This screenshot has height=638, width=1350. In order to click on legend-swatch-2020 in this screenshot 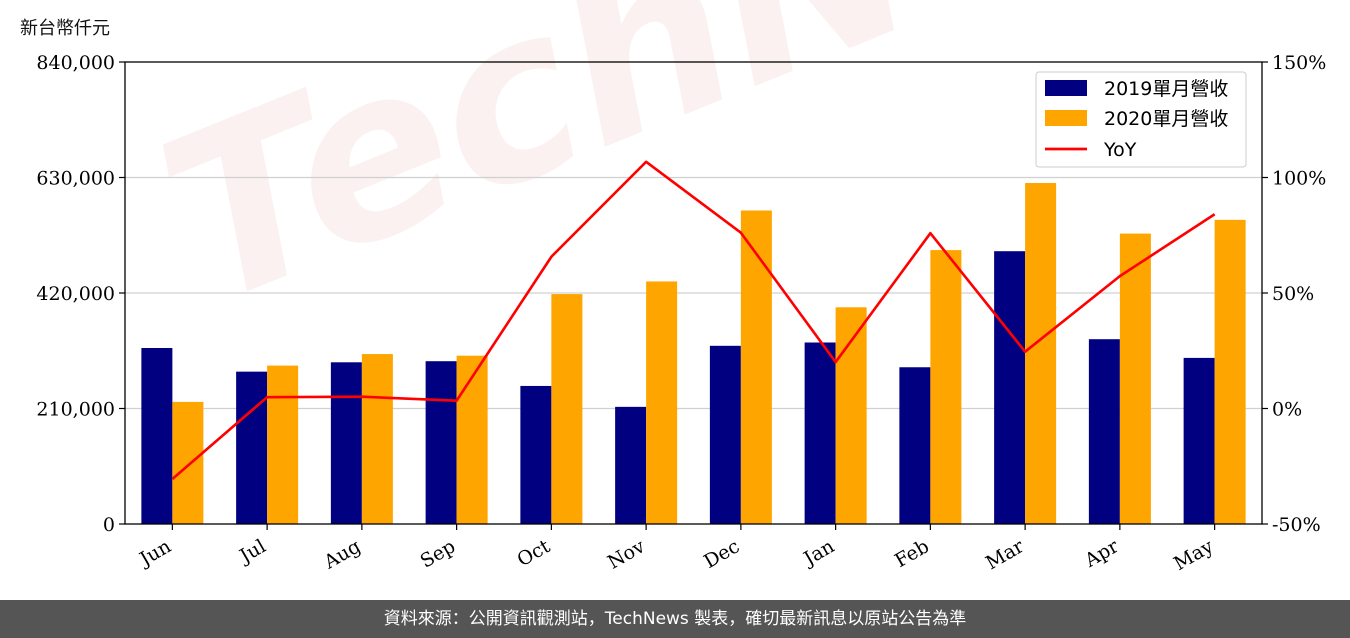, I will do `click(1066, 118)`.